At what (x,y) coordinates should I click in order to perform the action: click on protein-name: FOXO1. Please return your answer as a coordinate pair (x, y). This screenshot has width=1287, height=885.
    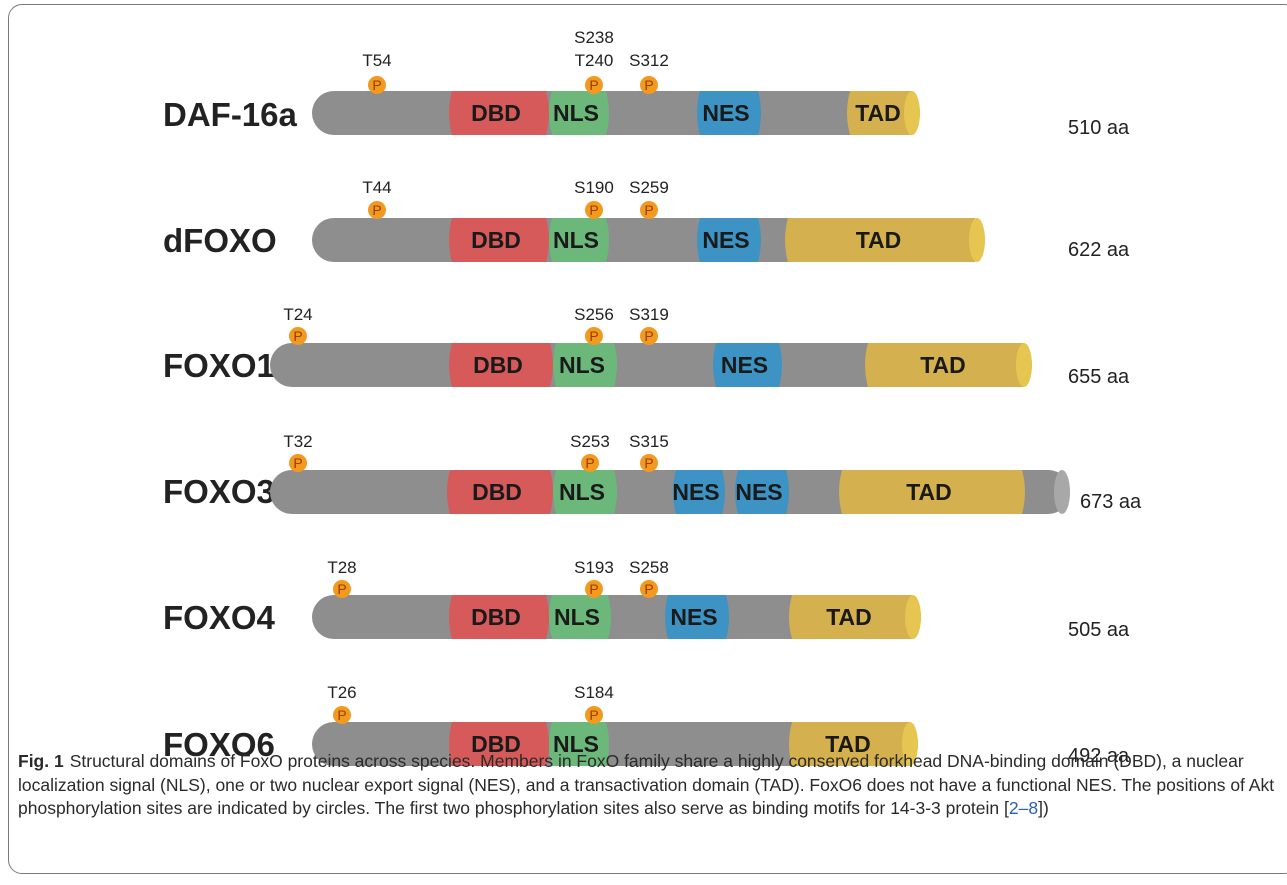
    Looking at the image, I should click on (219, 365).